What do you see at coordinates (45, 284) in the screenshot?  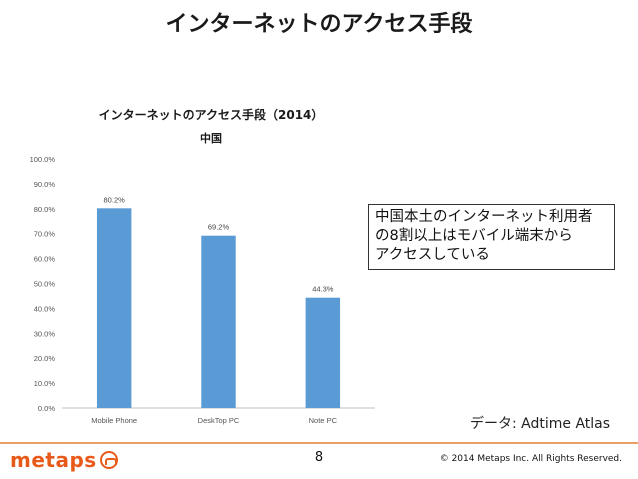 I see `y-tick-label: 50.0%` at bounding box center [45, 284].